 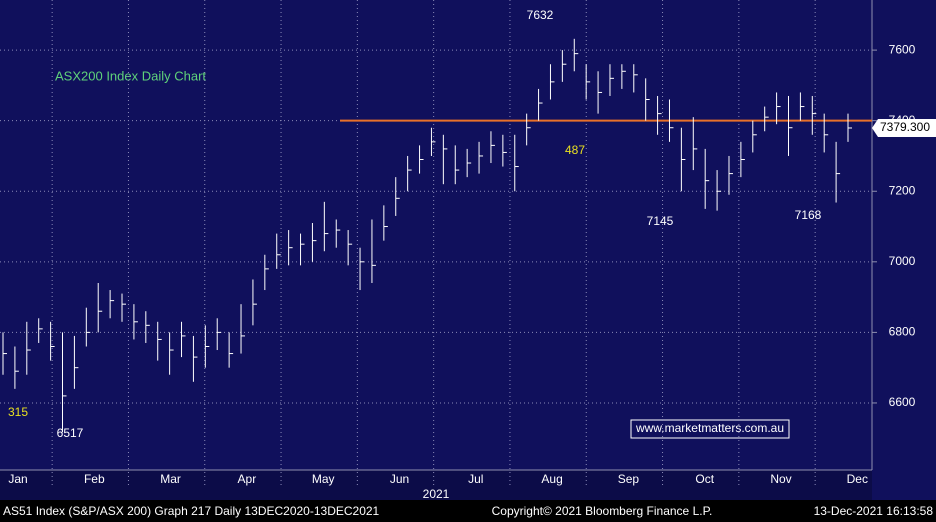 What do you see at coordinates (808, 215) in the screenshot?
I see `annotation: 7168` at bounding box center [808, 215].